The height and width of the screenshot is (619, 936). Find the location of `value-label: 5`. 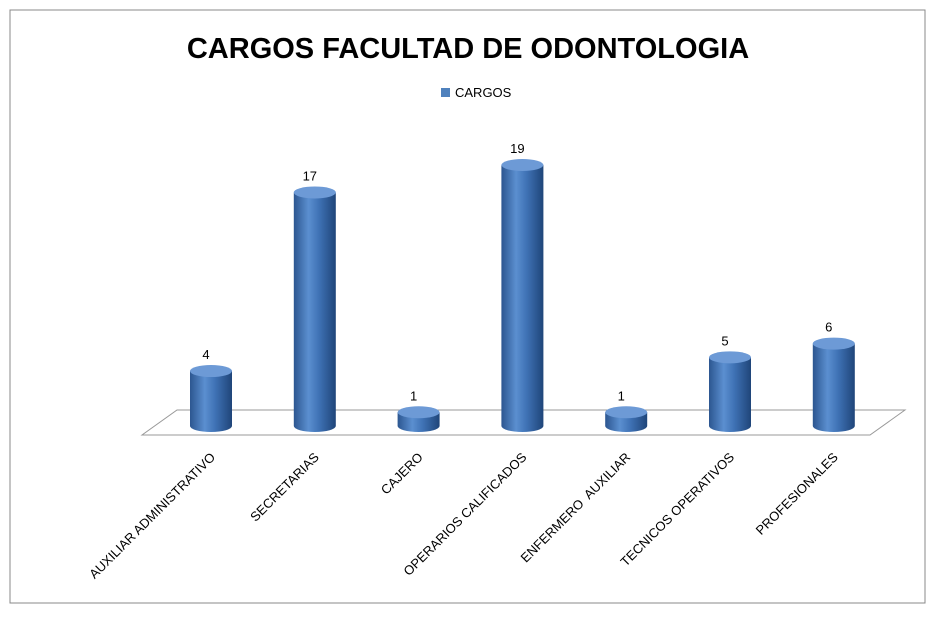

value-label: 5 is located at coordinates (724, 340).